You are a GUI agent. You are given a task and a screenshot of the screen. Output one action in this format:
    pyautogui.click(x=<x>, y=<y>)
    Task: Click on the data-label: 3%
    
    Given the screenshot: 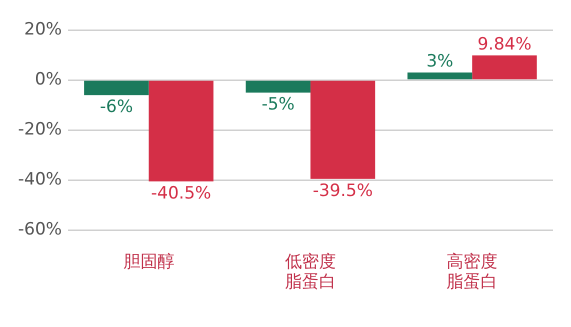 What is the action you would take?
    pyautogui.click(x=440, y=61)
    